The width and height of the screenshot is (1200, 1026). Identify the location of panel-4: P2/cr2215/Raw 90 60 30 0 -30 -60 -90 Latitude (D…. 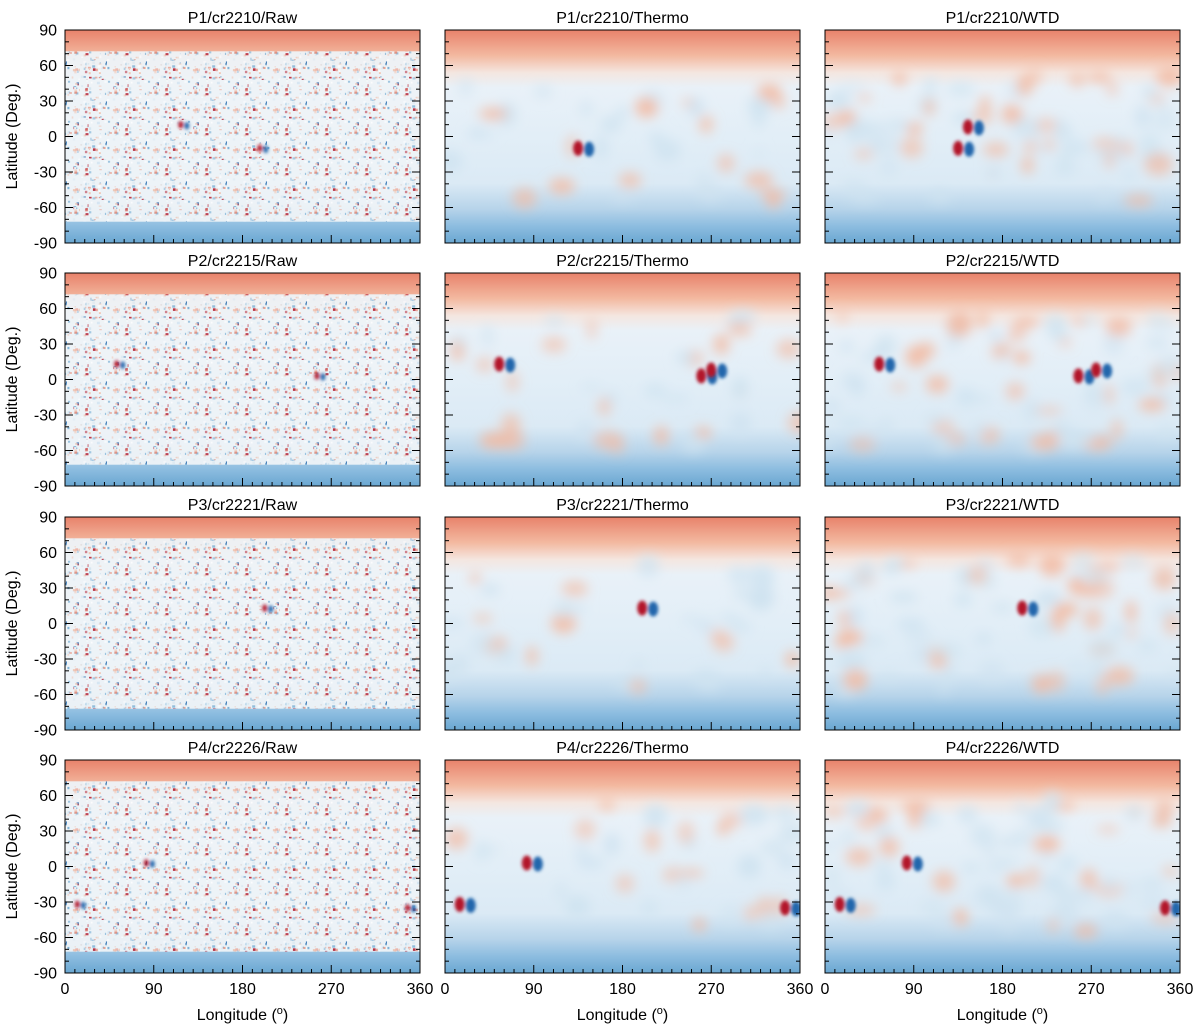
(212, 374).